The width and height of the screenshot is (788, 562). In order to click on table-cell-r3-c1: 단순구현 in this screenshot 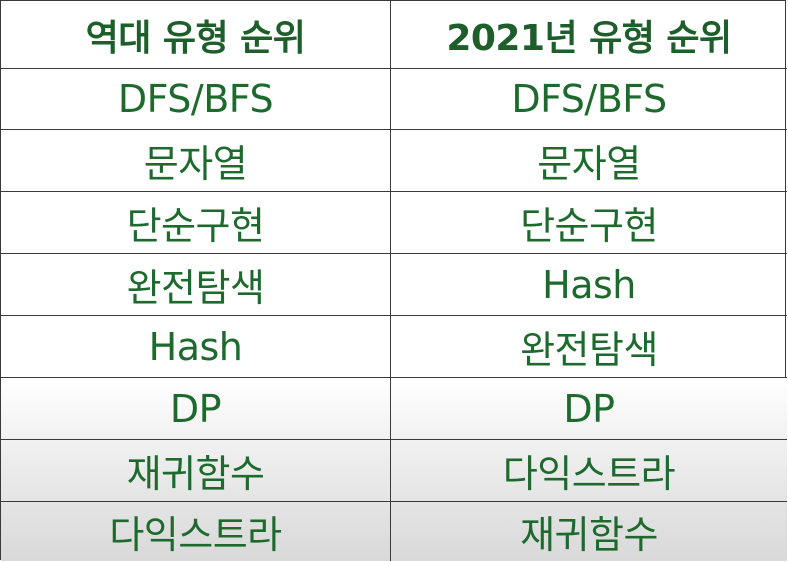, I will do `click(196, 223)`.